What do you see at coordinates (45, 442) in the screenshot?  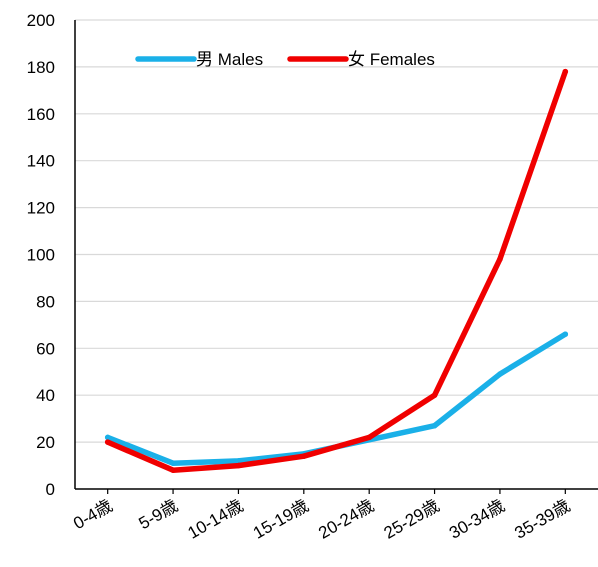 I see `y-tick-label: 20` at bounding box center [45, 442].